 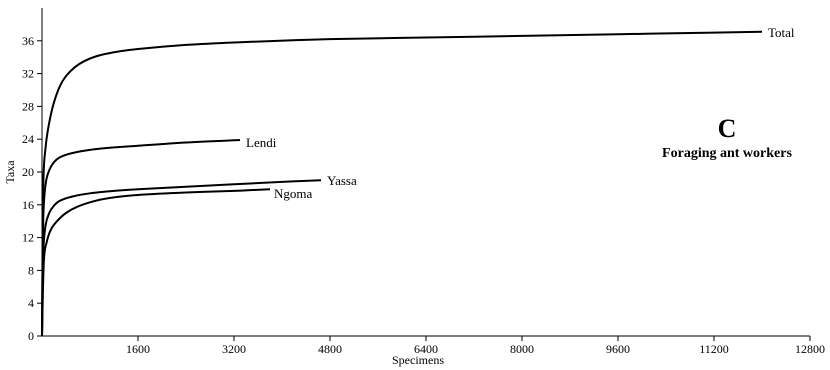 What do you see at coordinates (31, 336) in the screenshot?
I see `y-tick-label: 0` at bounding box center [31, 336].